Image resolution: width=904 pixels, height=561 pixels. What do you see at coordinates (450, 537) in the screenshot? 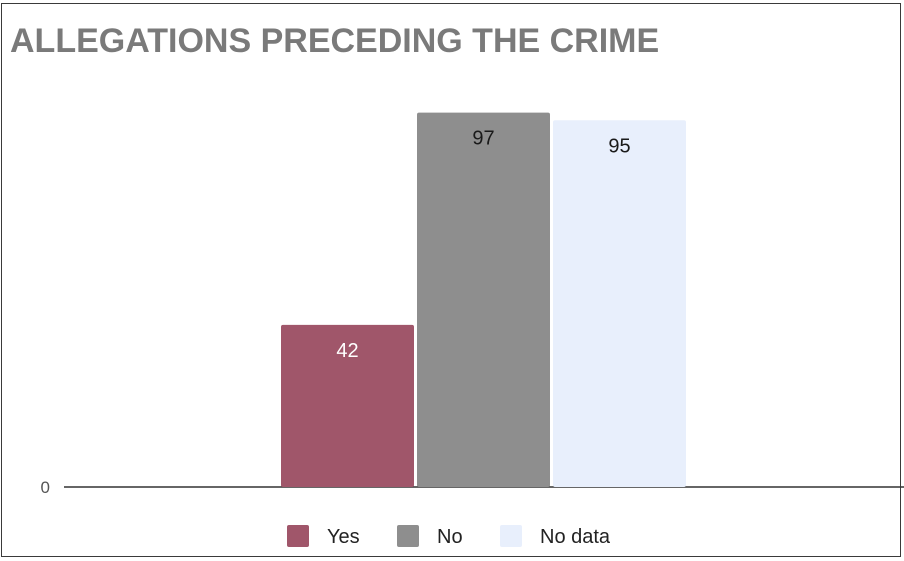
I see `legend-label-no: No` at bounding box center [450, 537].